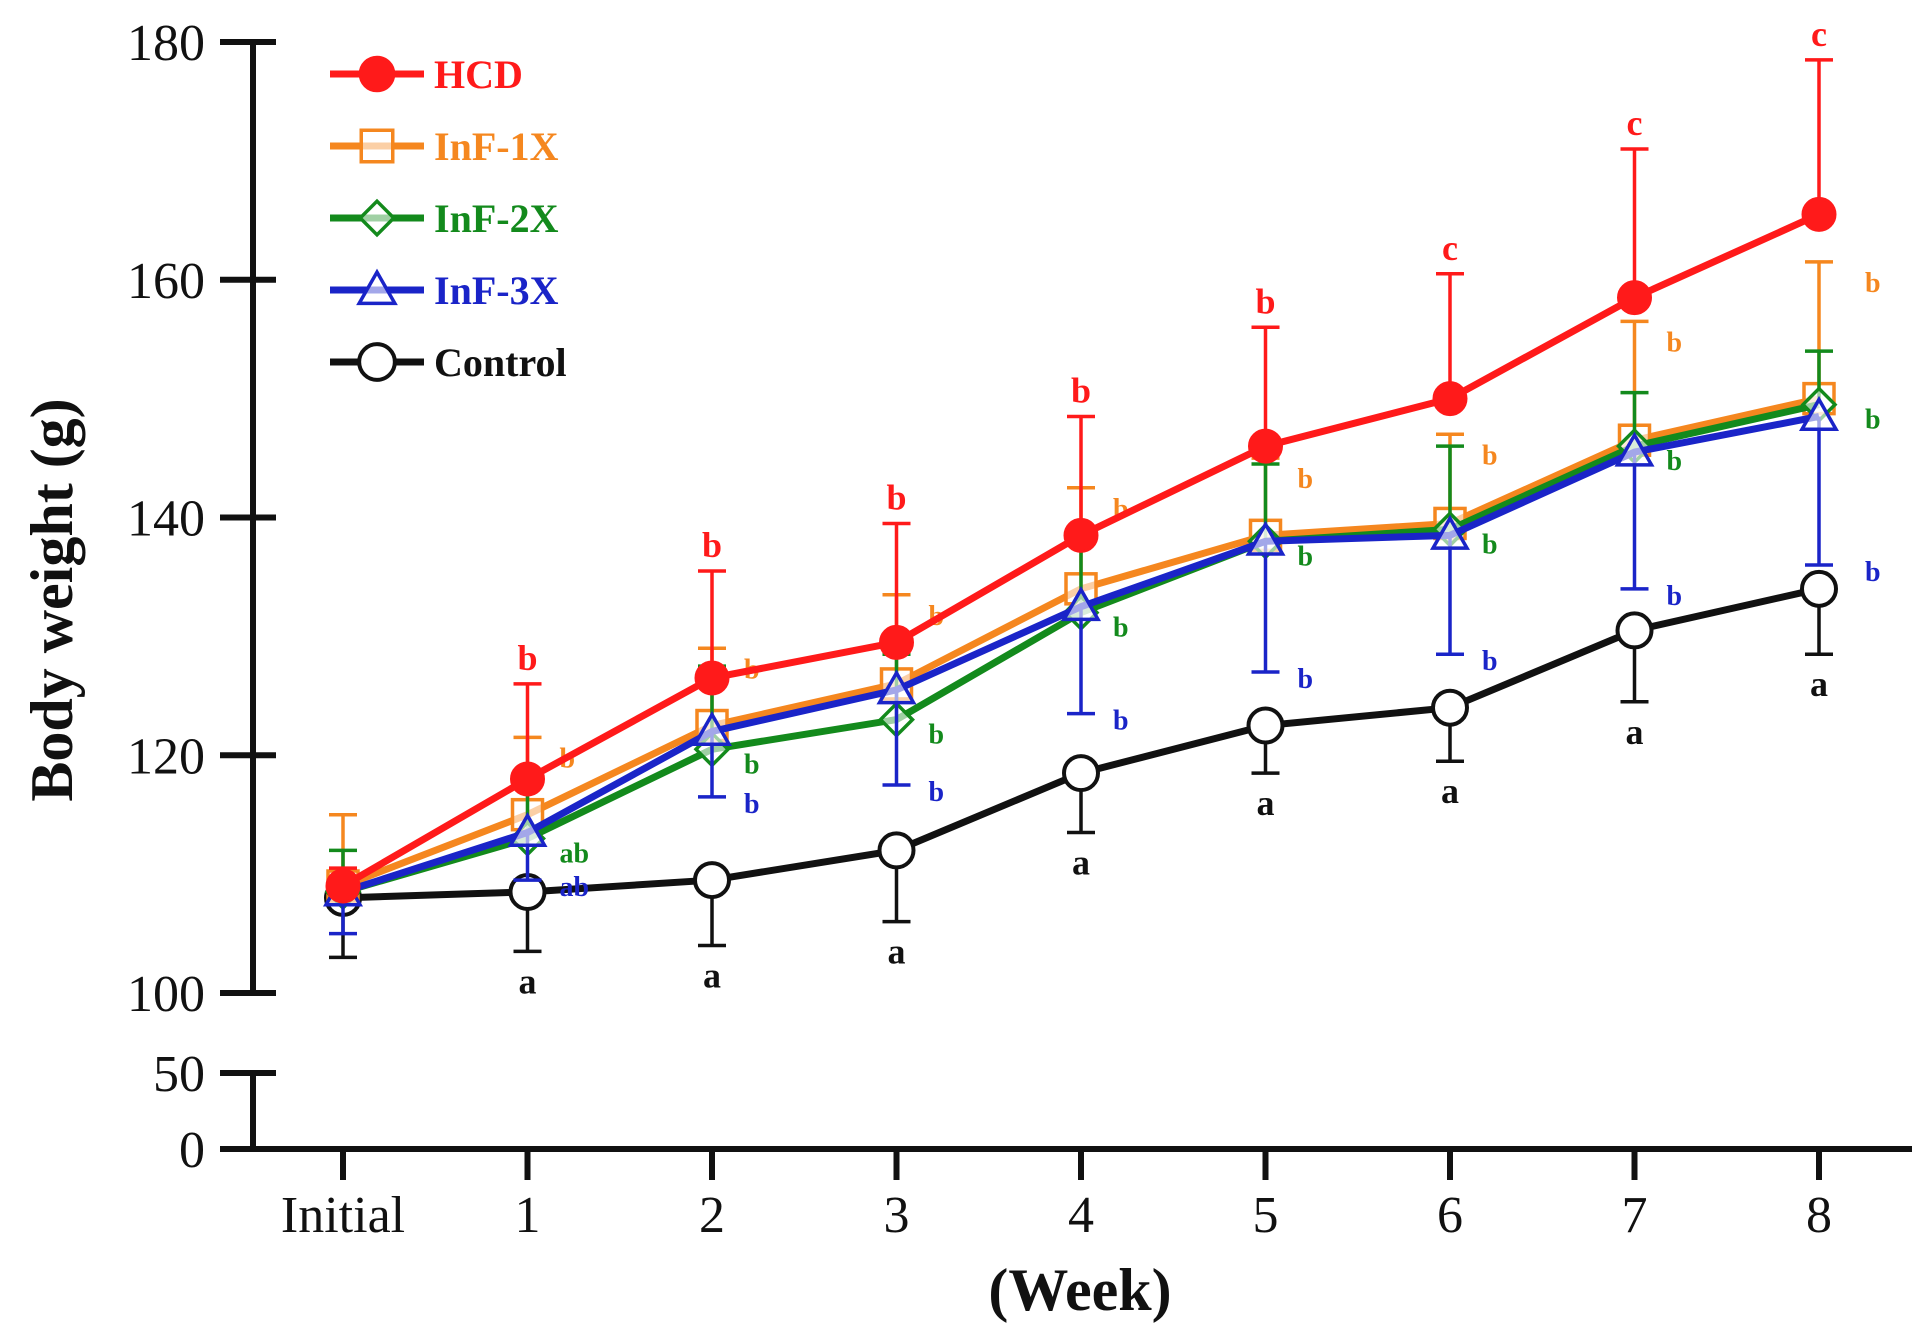 The image size is (1928, 1328). Describe the element at coordinates (496, 146) in the screenshot. I see `legend-label: InF-1X` at that location.